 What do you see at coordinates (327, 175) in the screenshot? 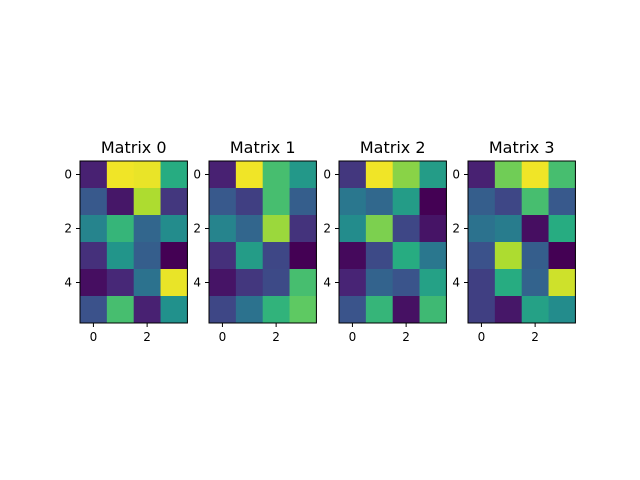
I see `heatmap-2-ytick-label-0: 0` at bounding box center [327, 175].